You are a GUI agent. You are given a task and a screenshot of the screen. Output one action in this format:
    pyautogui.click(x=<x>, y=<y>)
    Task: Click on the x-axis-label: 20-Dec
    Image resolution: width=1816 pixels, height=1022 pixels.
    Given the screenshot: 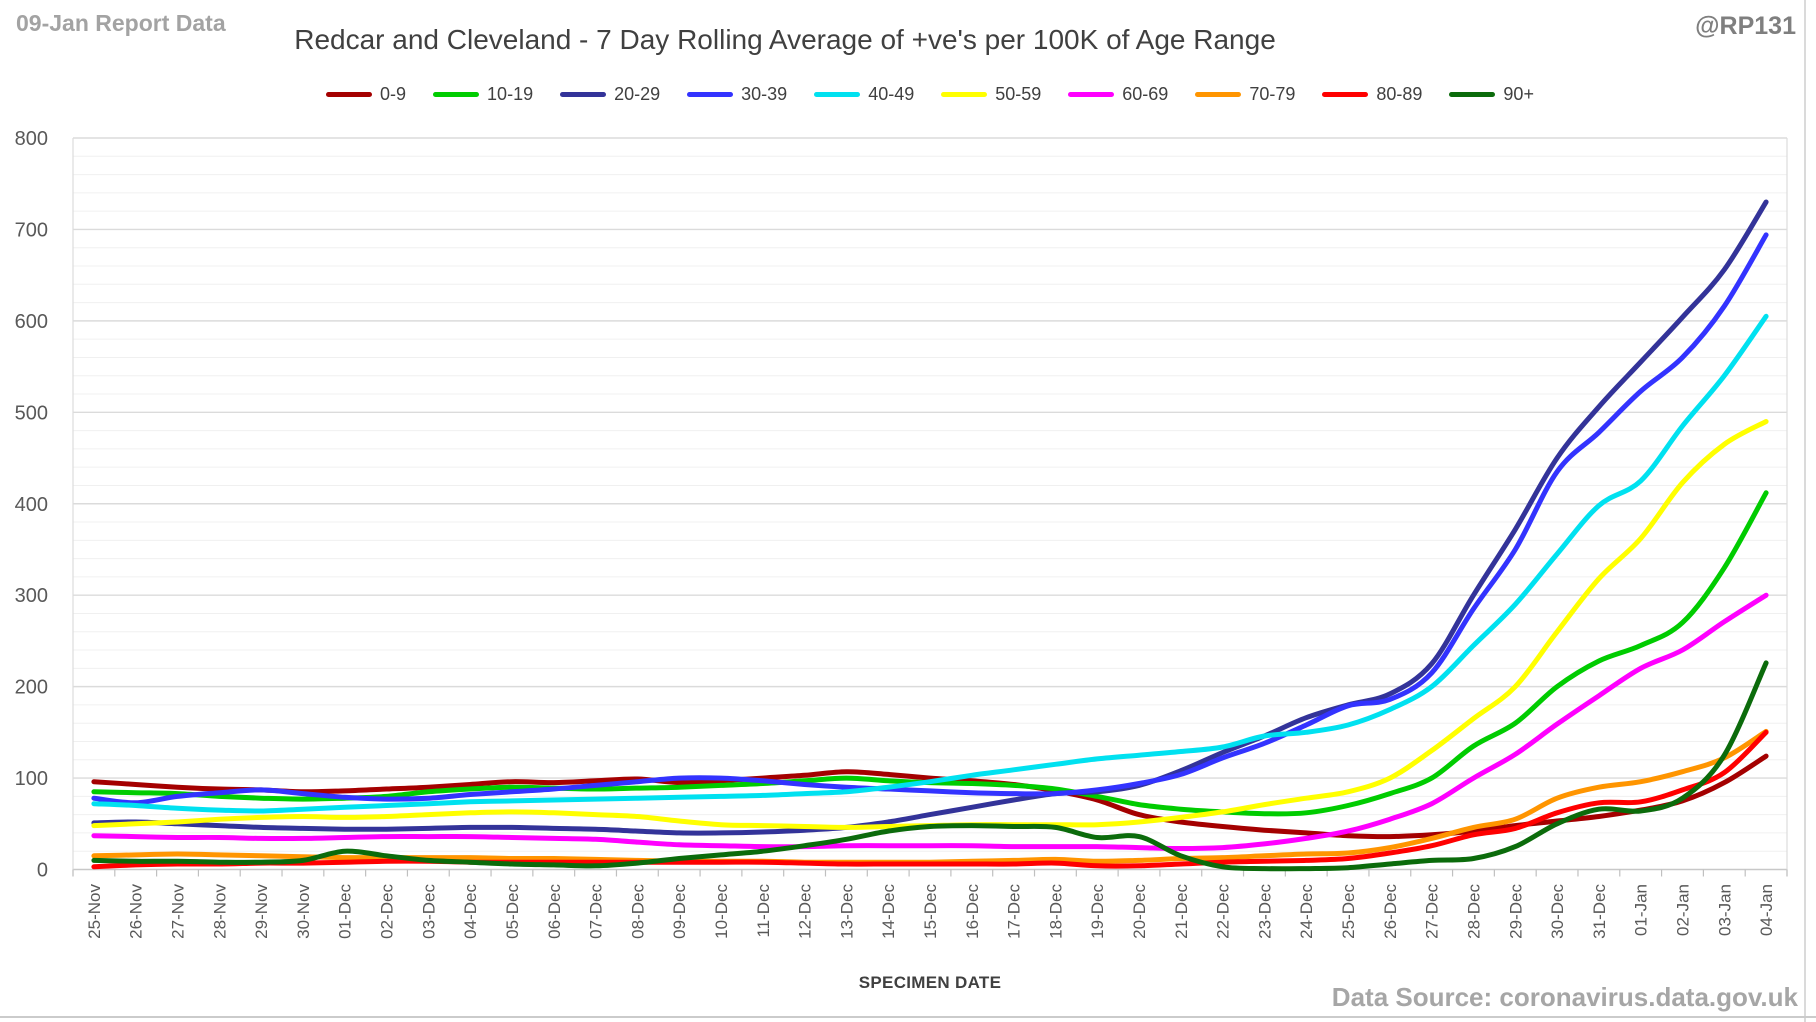 What is the action you would take?
    pyautogui.click(x=1139, y=911)
    